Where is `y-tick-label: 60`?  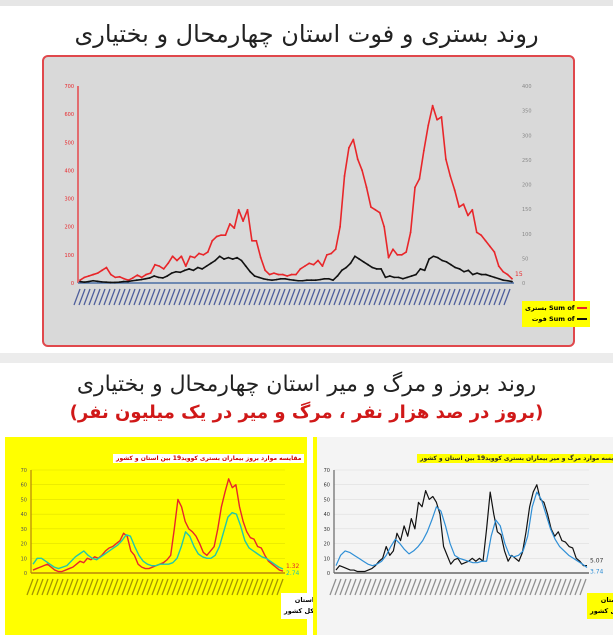
y-tick-label: 60 is located at coordinates (24, 486).